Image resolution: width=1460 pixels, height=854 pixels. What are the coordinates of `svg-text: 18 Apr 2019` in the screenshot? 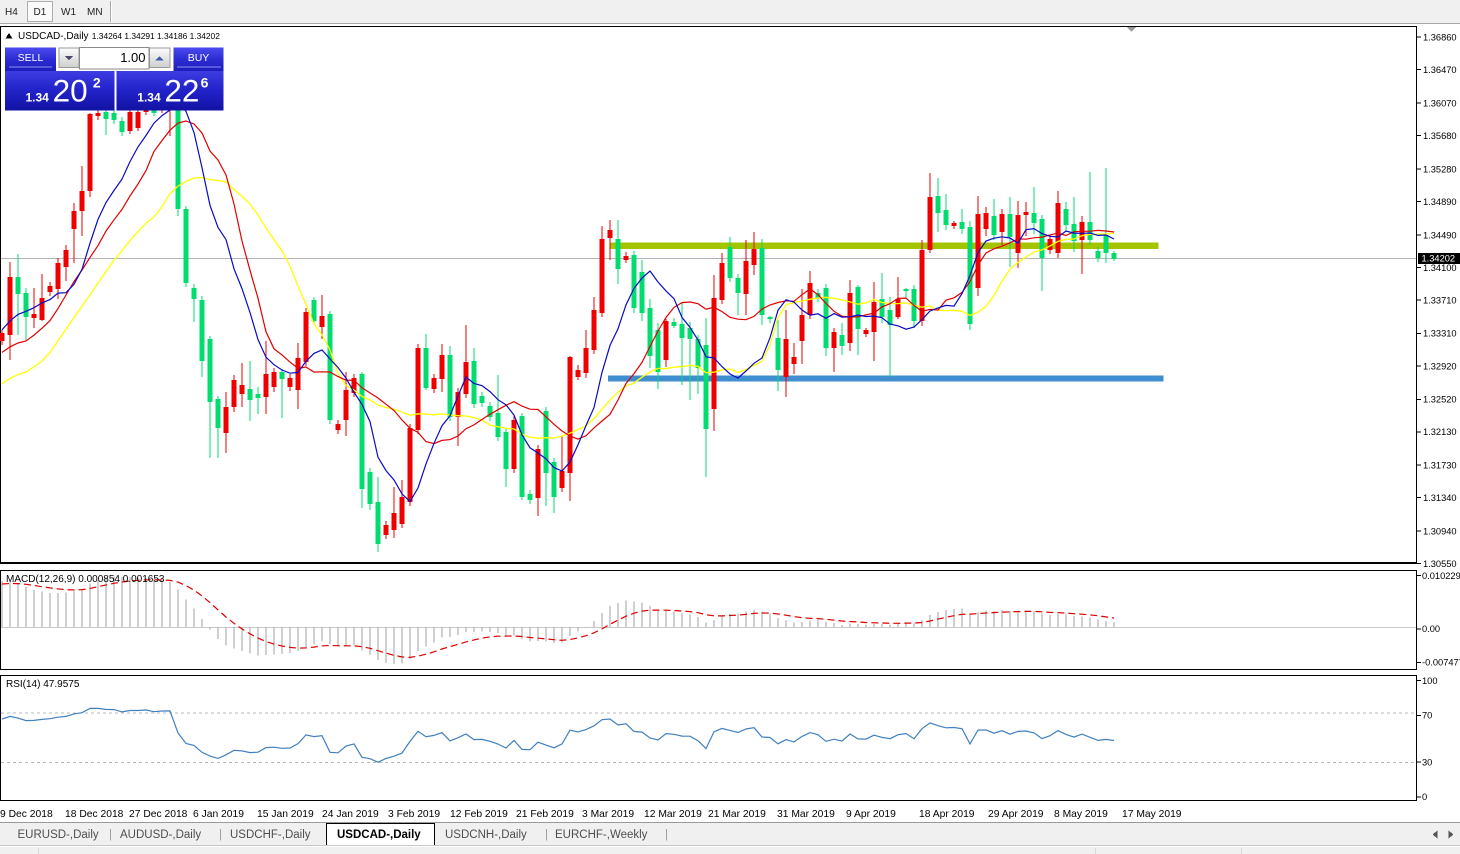 It's located at (947, 814).